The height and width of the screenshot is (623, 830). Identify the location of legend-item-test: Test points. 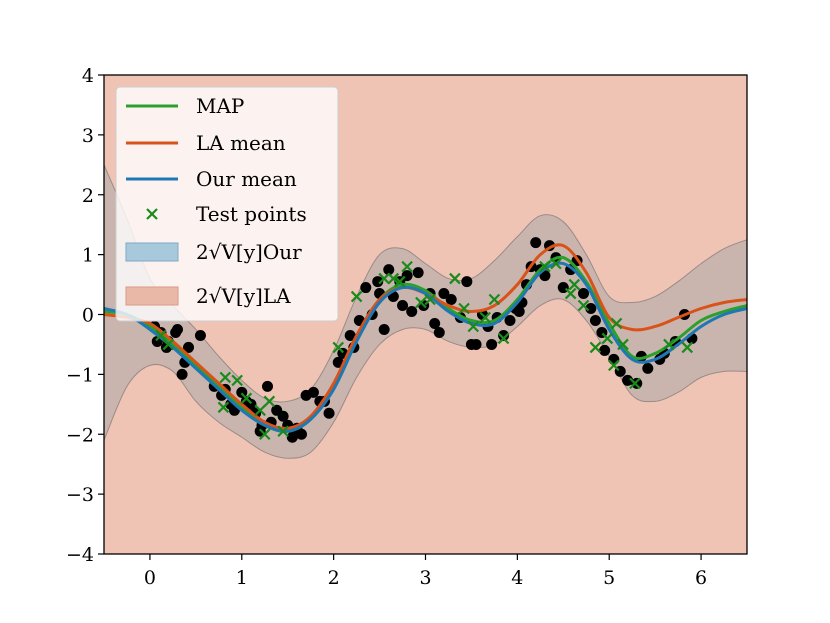
(226, 214).